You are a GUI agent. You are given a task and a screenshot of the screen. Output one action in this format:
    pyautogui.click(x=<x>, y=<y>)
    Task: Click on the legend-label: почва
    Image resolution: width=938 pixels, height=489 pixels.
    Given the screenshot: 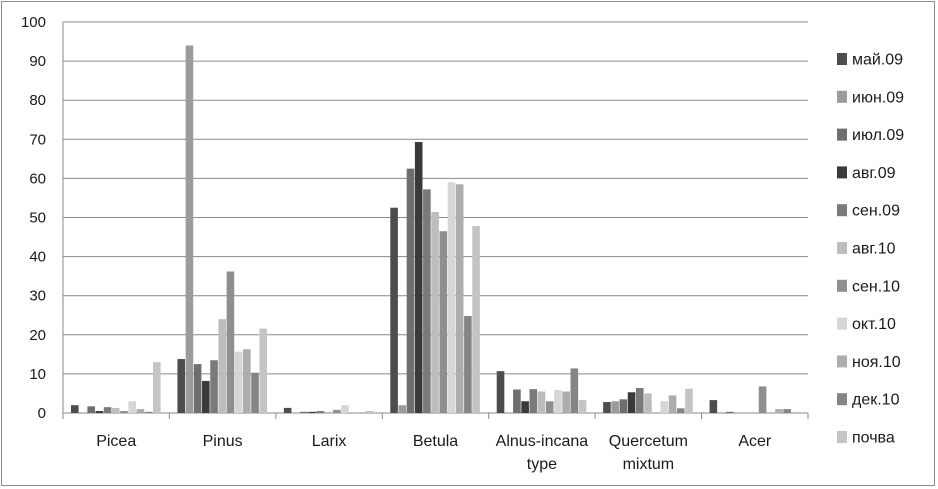 What is the action you would take?
    pyautogui.click(x=873, y=438)
    